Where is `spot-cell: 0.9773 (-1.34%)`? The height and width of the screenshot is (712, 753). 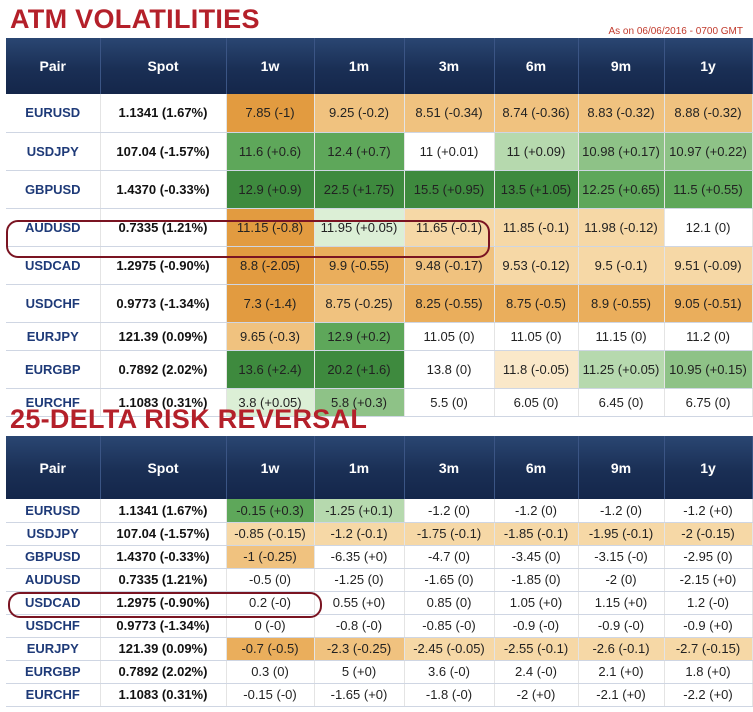 spot-cell: 0.9773 (-1.34%) is located at coordinates (163, 626).